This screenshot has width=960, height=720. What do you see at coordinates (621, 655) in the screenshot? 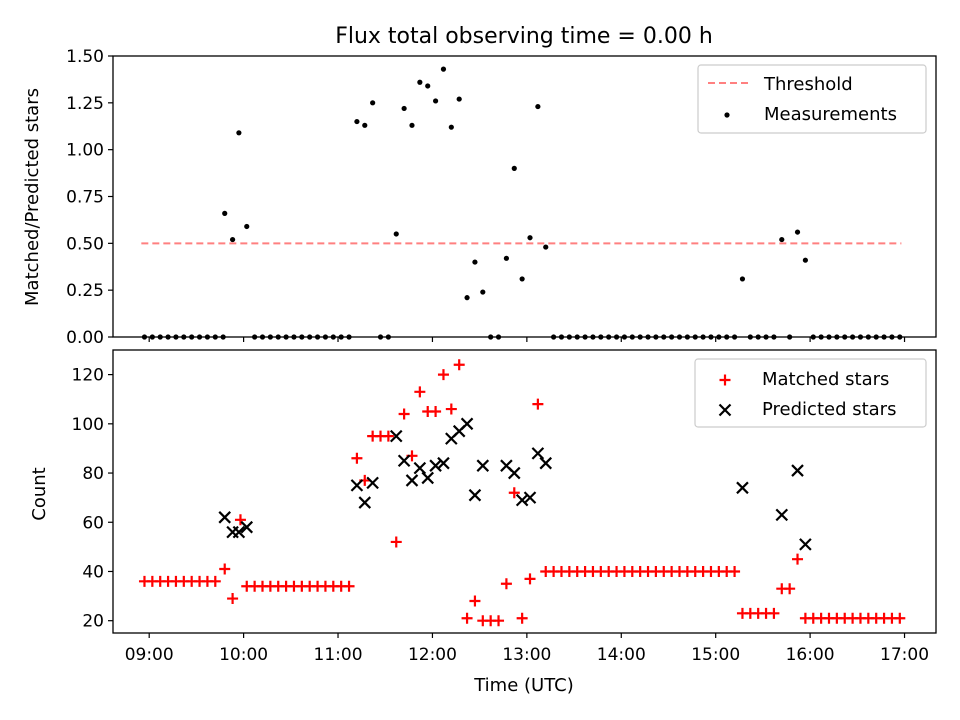
I see `bottom-x-tick-label: 14:00` at bounding box center [621, 655].